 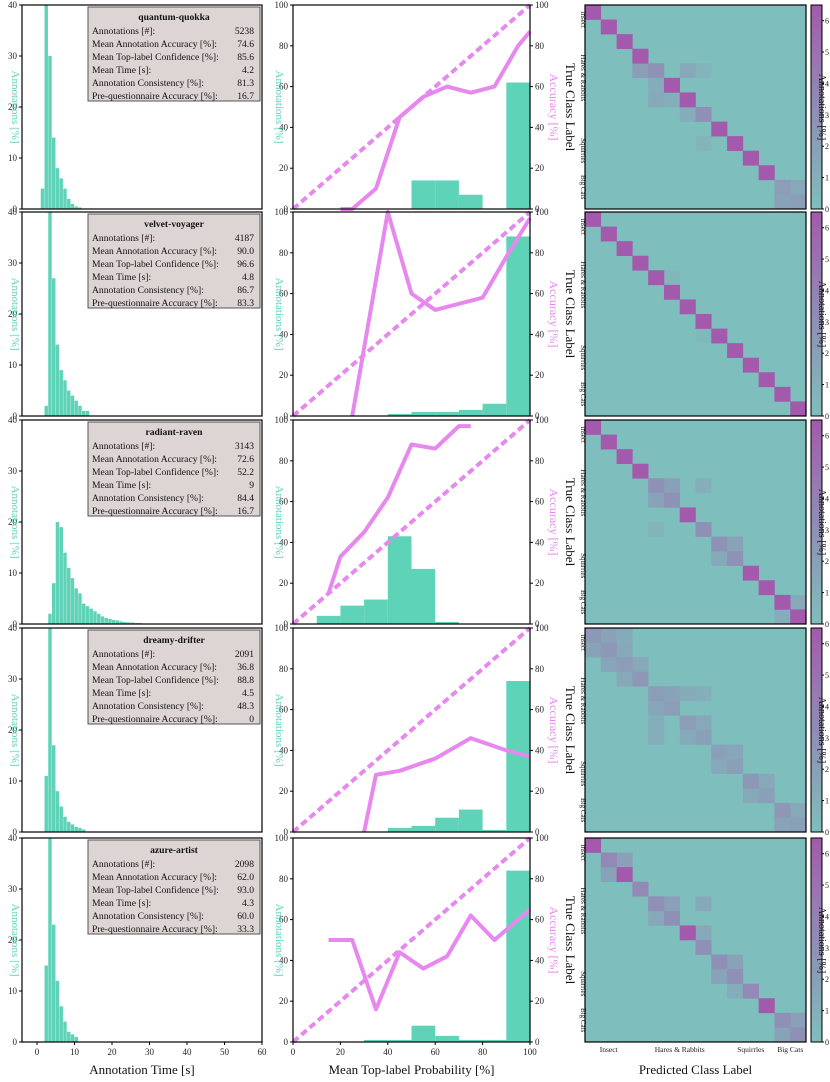 I want to click on confusion-class-label: Insect, so click(x=583, y=852).